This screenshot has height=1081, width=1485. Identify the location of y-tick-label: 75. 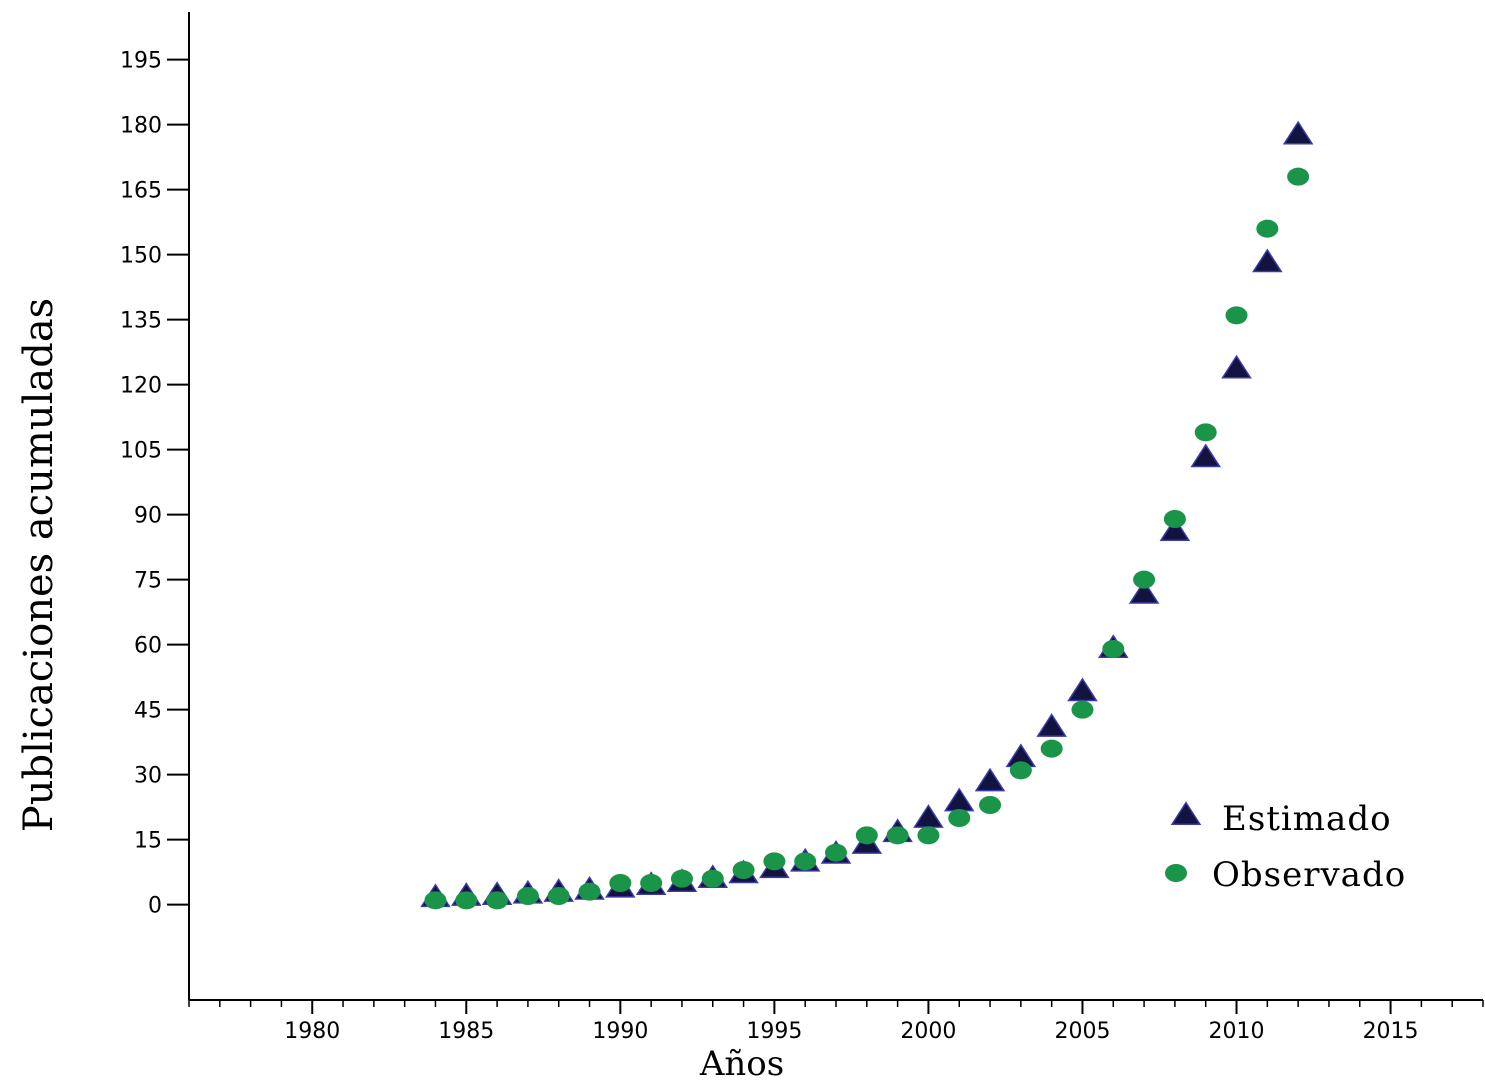
(148, 581).